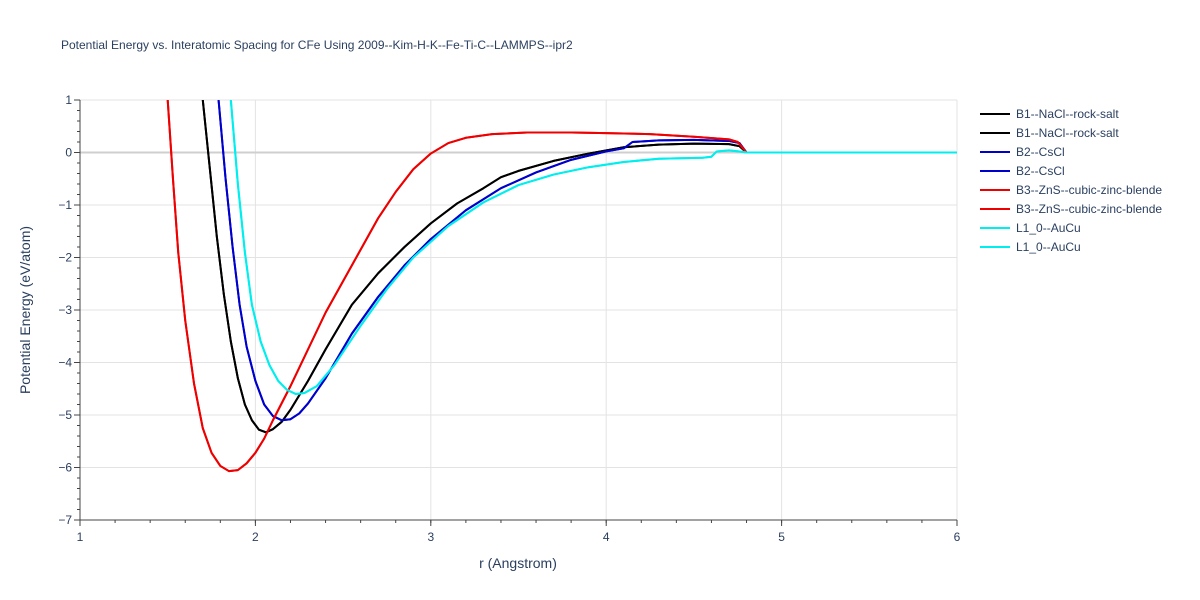  I want to click on y-tick-label: 0, so click(68, 153).